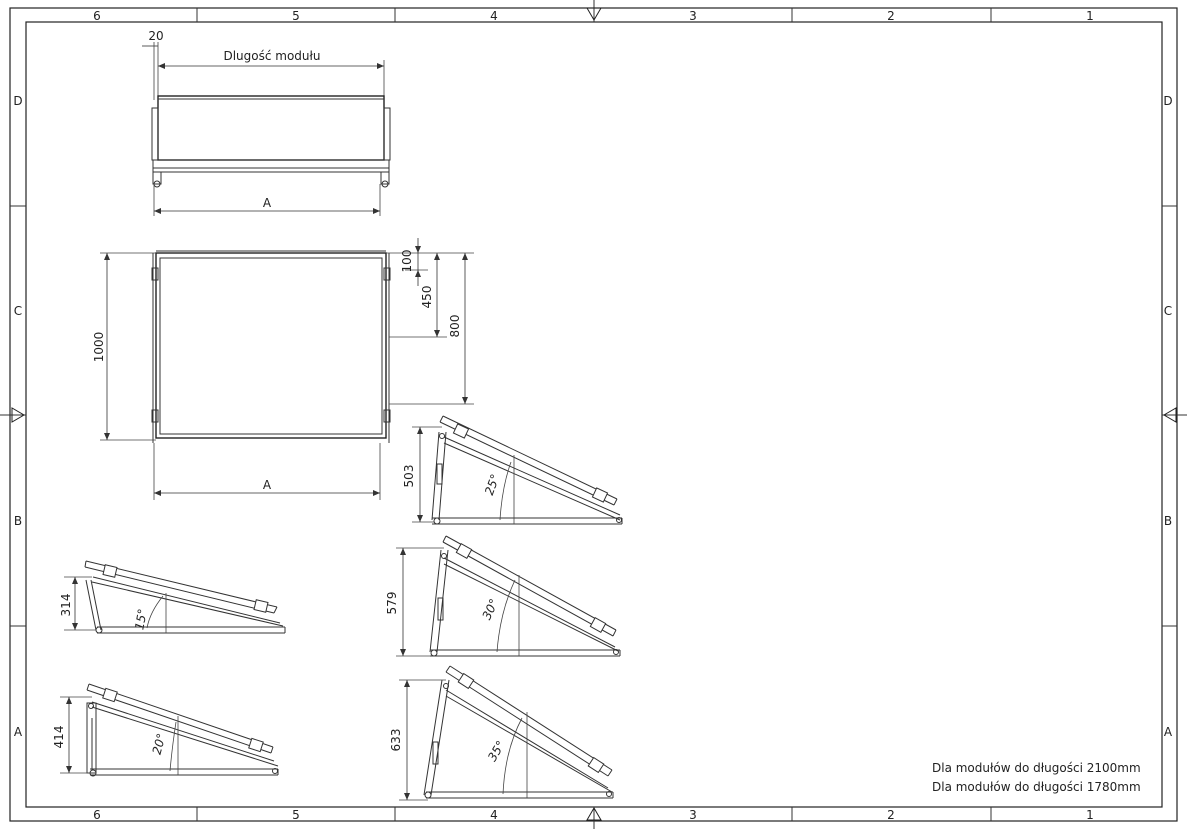 This screenshot has height=829, width=1187. I want to click on side-view-35: 633 35°, so click(501, 733).